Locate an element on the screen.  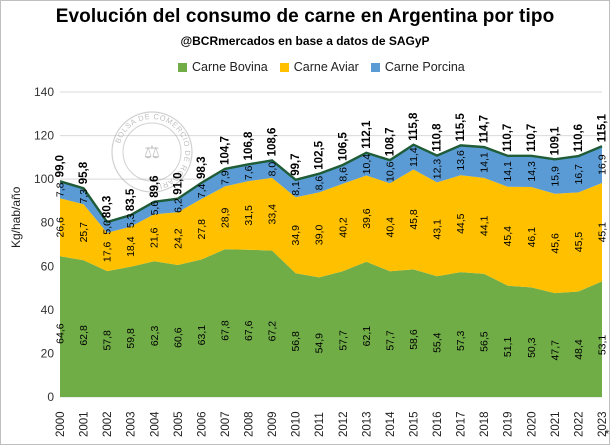
data-label-total: 108,7 is located at coordinates (390, 141).